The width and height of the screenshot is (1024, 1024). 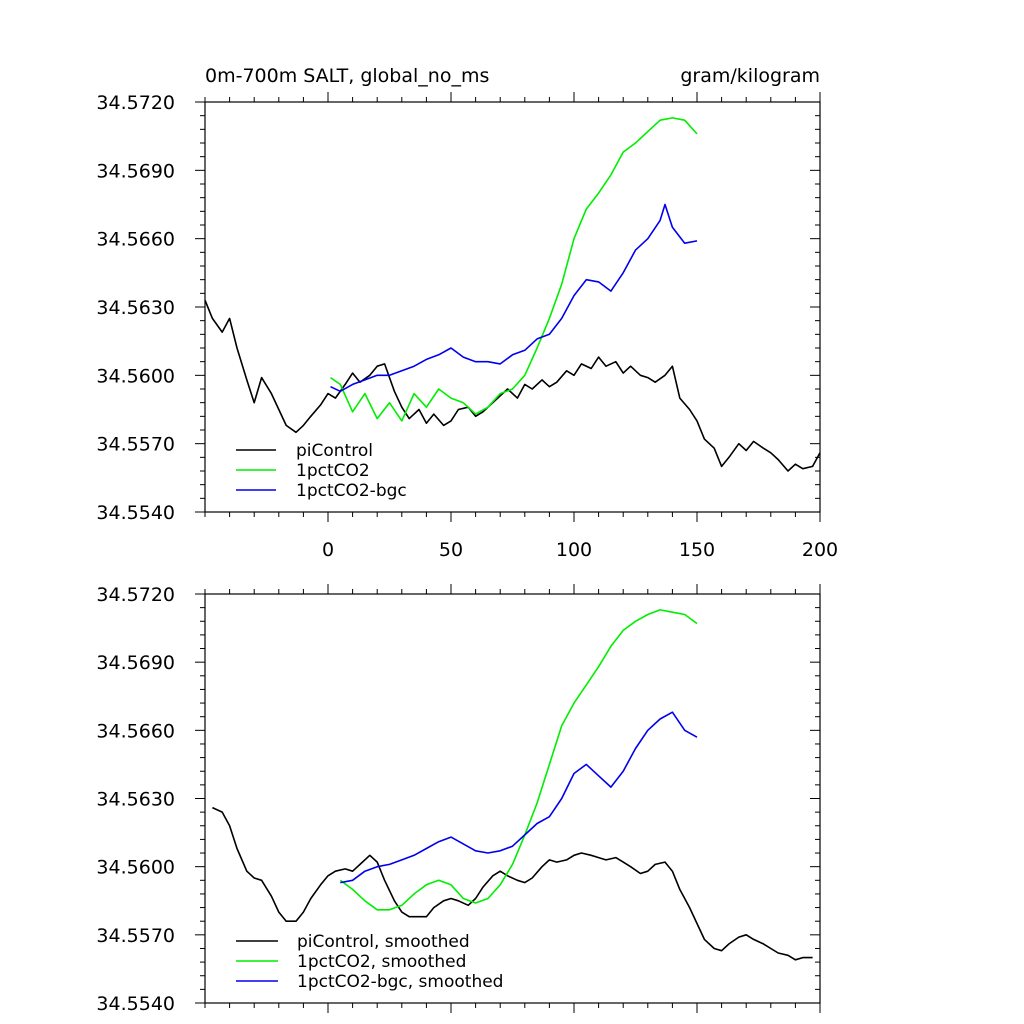 I want to click on chart-title-left: 0m-700m SALT, global_no_ms, so click(x=347, y=76).